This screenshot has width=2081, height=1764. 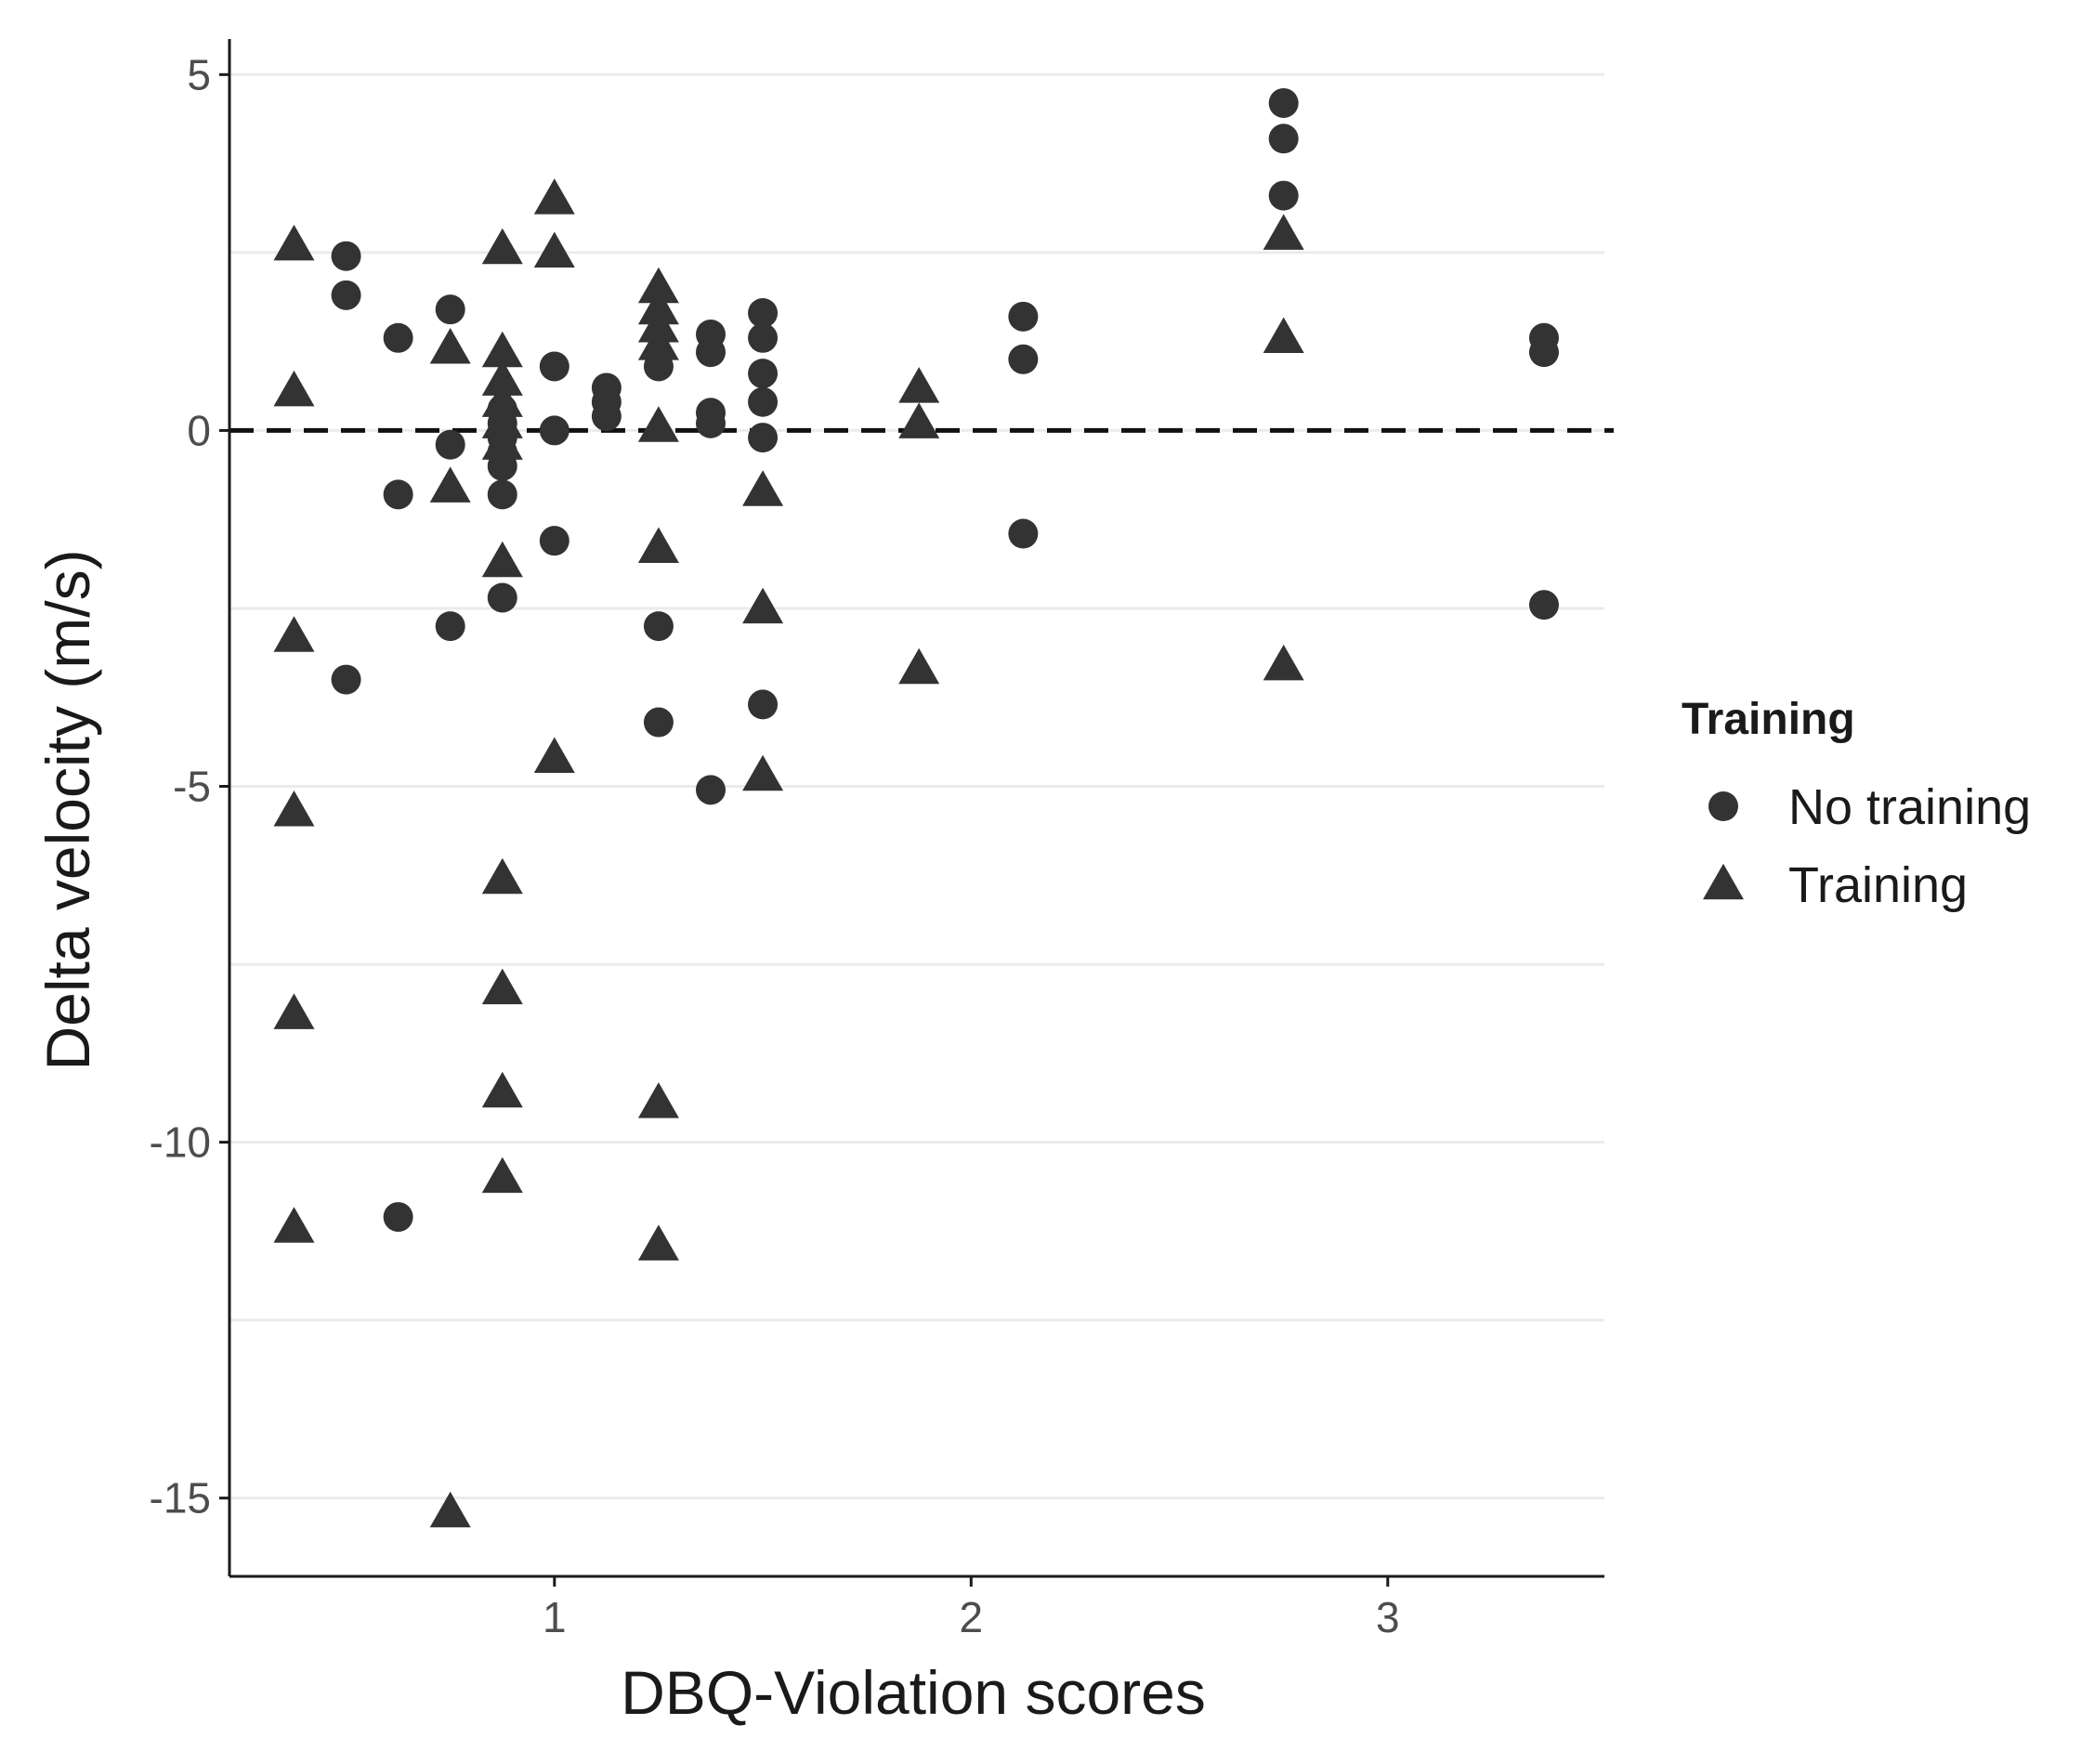 What do you see at coordinates (1723, 806) in the screenshot?
I see `legend-marker-circle` at bounding box center [1723, 806].